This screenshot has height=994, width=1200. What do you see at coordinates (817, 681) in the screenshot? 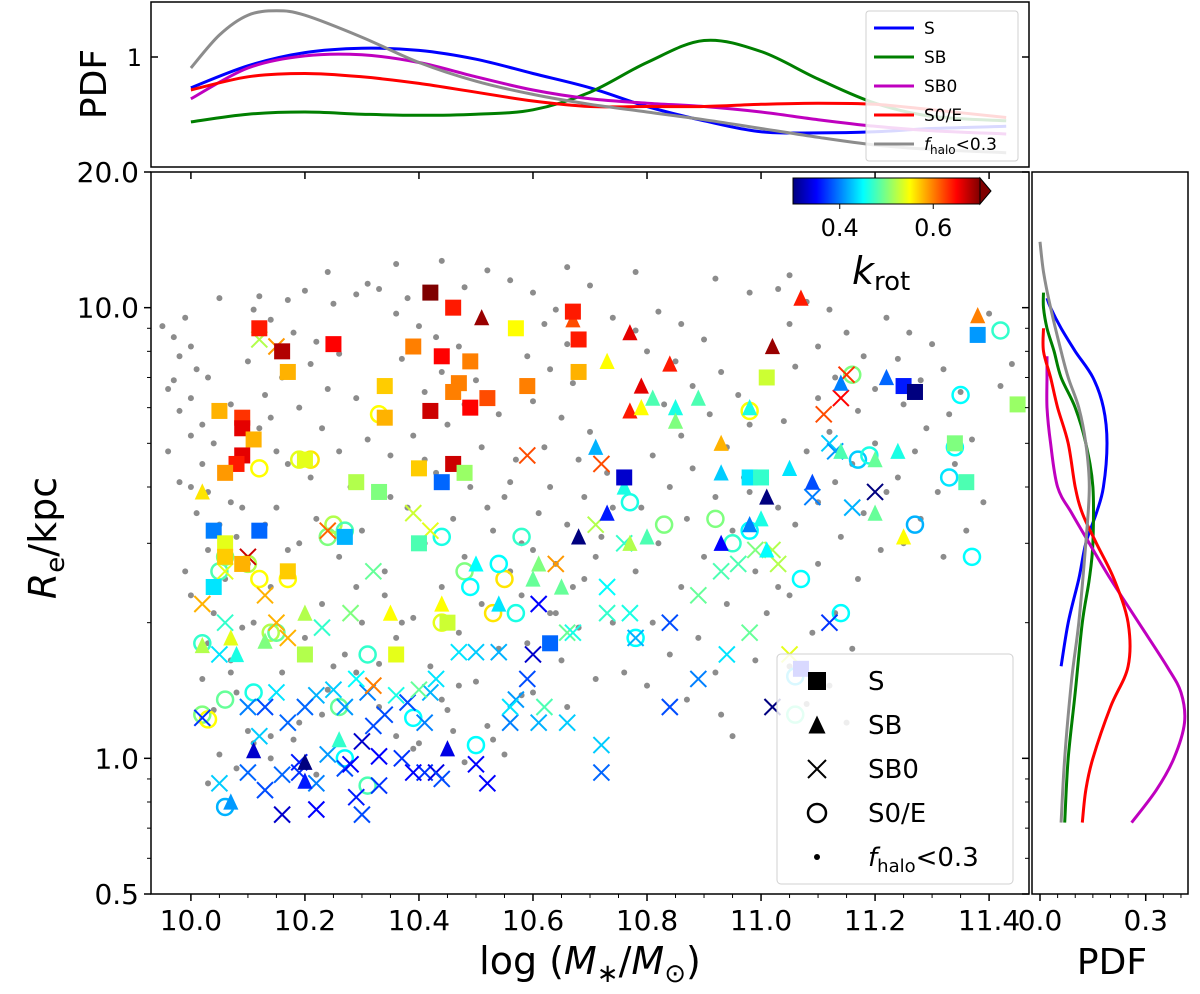
I see `legend-marker-square` at bounding box center [817, 681].